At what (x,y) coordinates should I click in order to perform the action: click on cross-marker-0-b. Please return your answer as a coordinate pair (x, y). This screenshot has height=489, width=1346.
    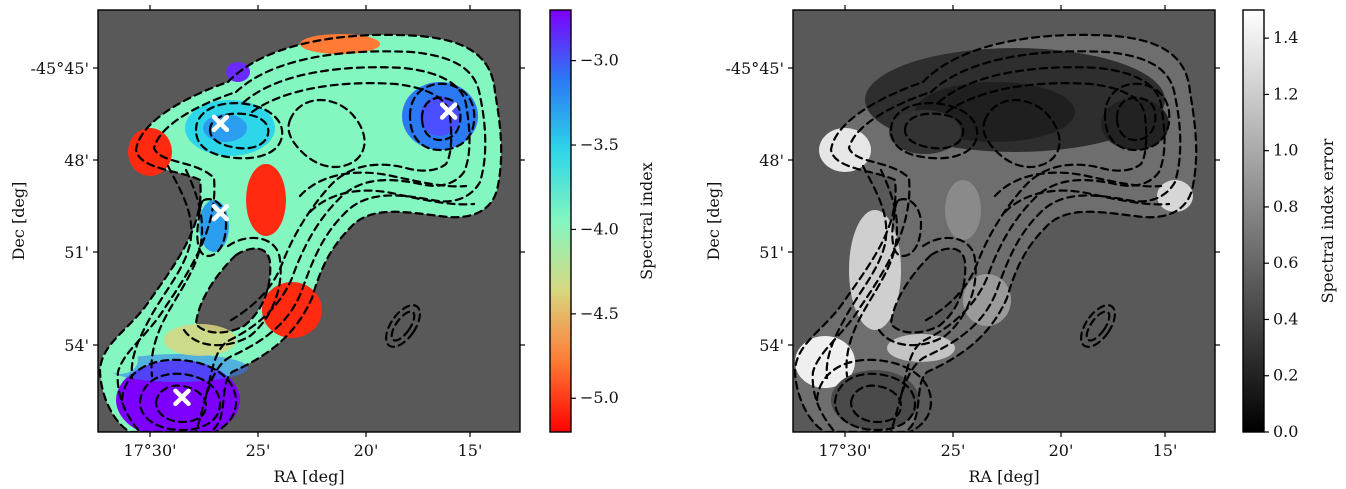
    Looking at the image, I should click on (220, 123).